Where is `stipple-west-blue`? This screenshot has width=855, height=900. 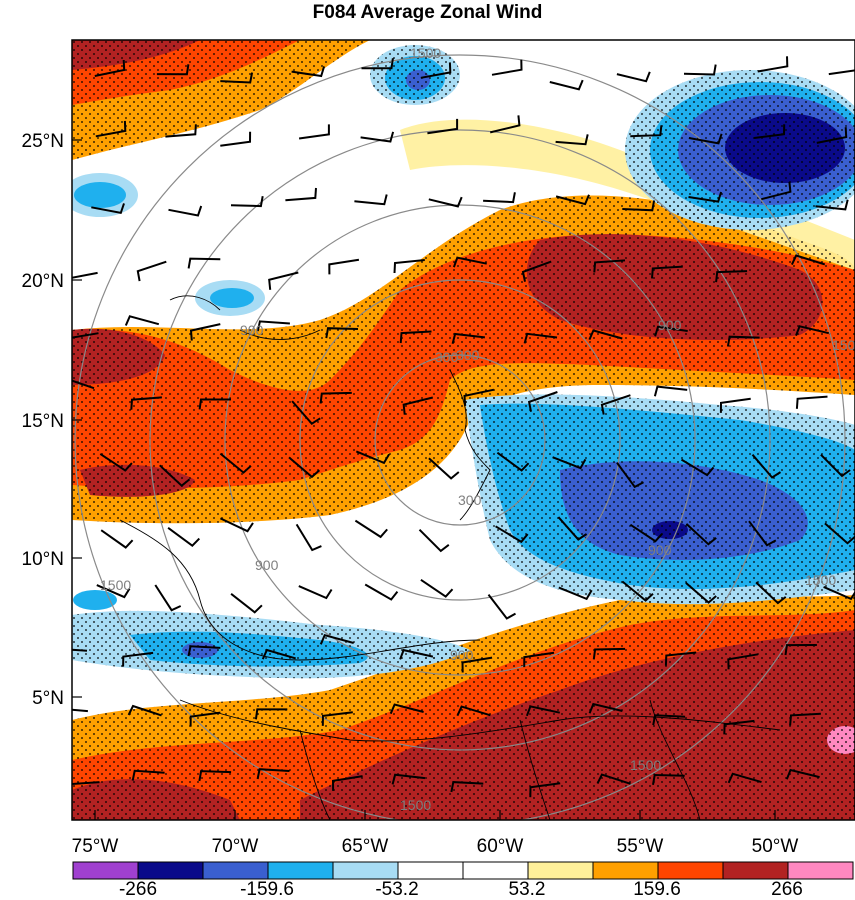 stipple-west-blue is located at coordinates (271, 644).